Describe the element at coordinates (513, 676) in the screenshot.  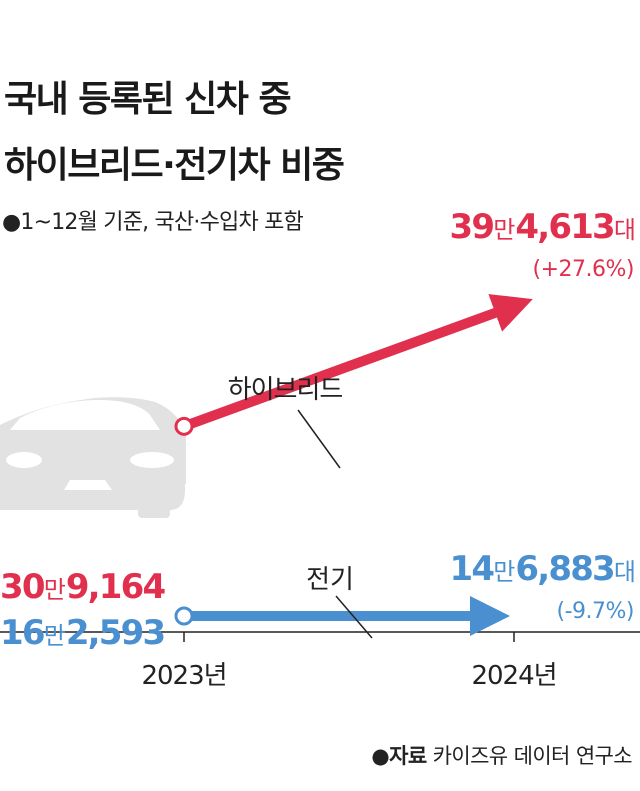
I see `x-tick-label-2024: 2024년` at that location.